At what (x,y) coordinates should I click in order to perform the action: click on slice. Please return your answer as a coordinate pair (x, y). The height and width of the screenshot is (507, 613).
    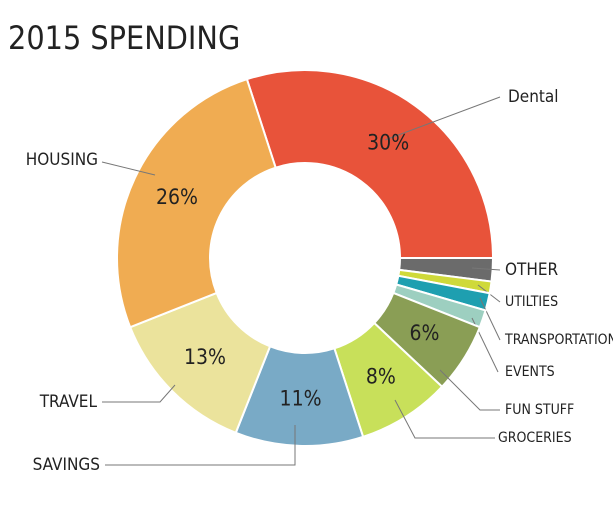
    Looking at the image, I should click on (196, 203).